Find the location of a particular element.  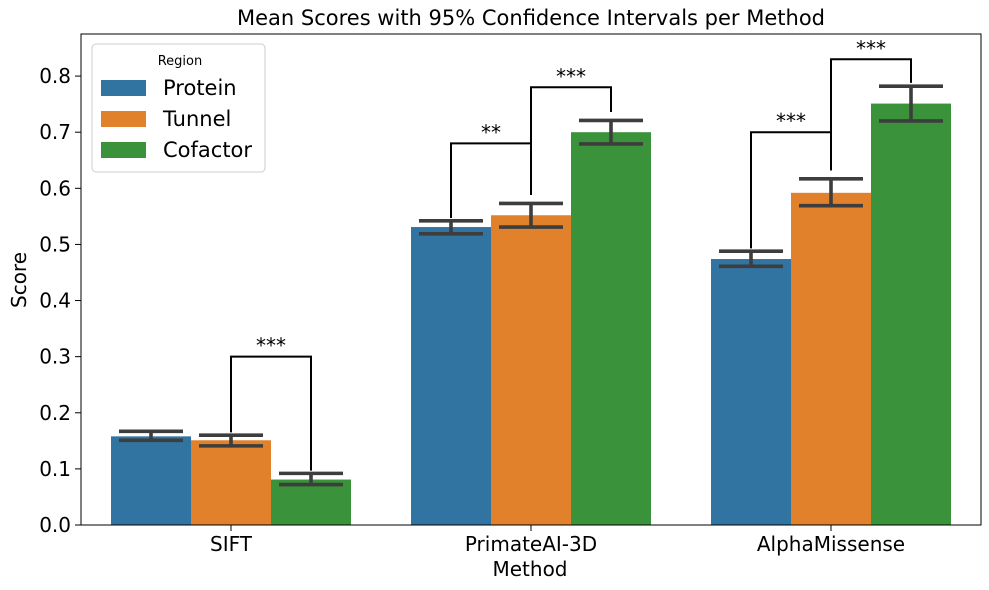

legend: Region Protein Tunnel Cofactor is located at coordinates (178, 108).